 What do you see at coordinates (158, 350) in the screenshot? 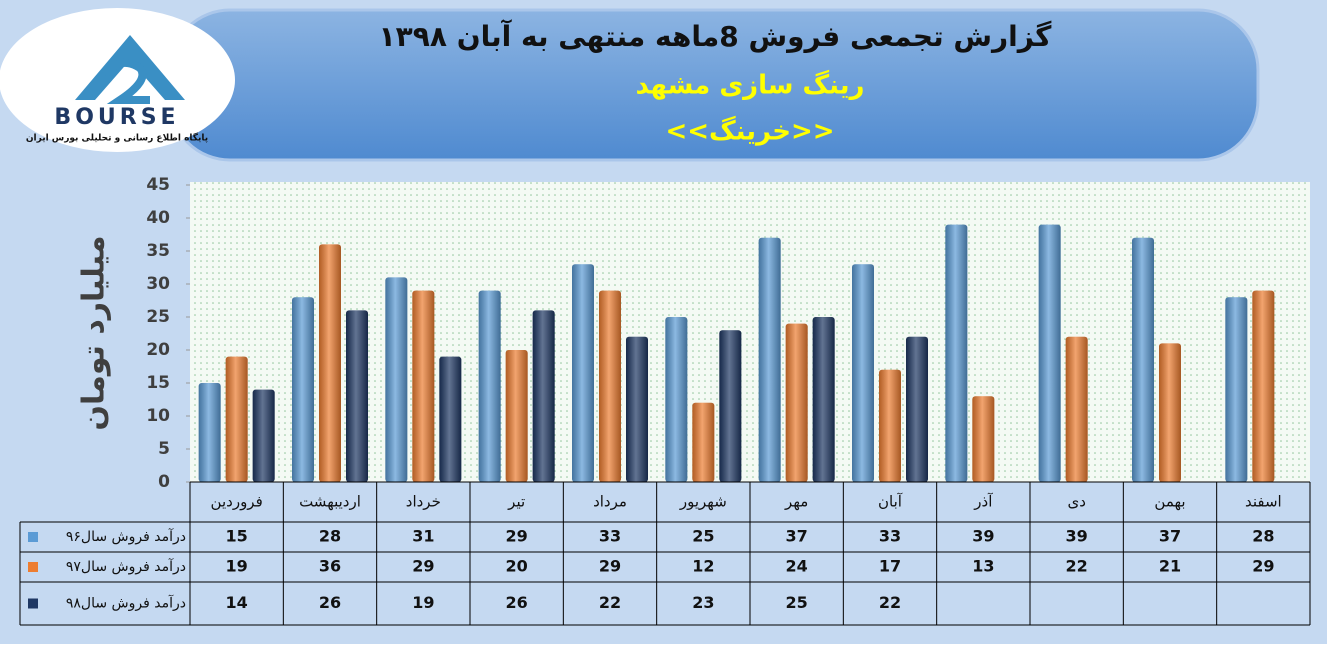
I see `y-tick-label: 20` at bounding box center [158, 350].